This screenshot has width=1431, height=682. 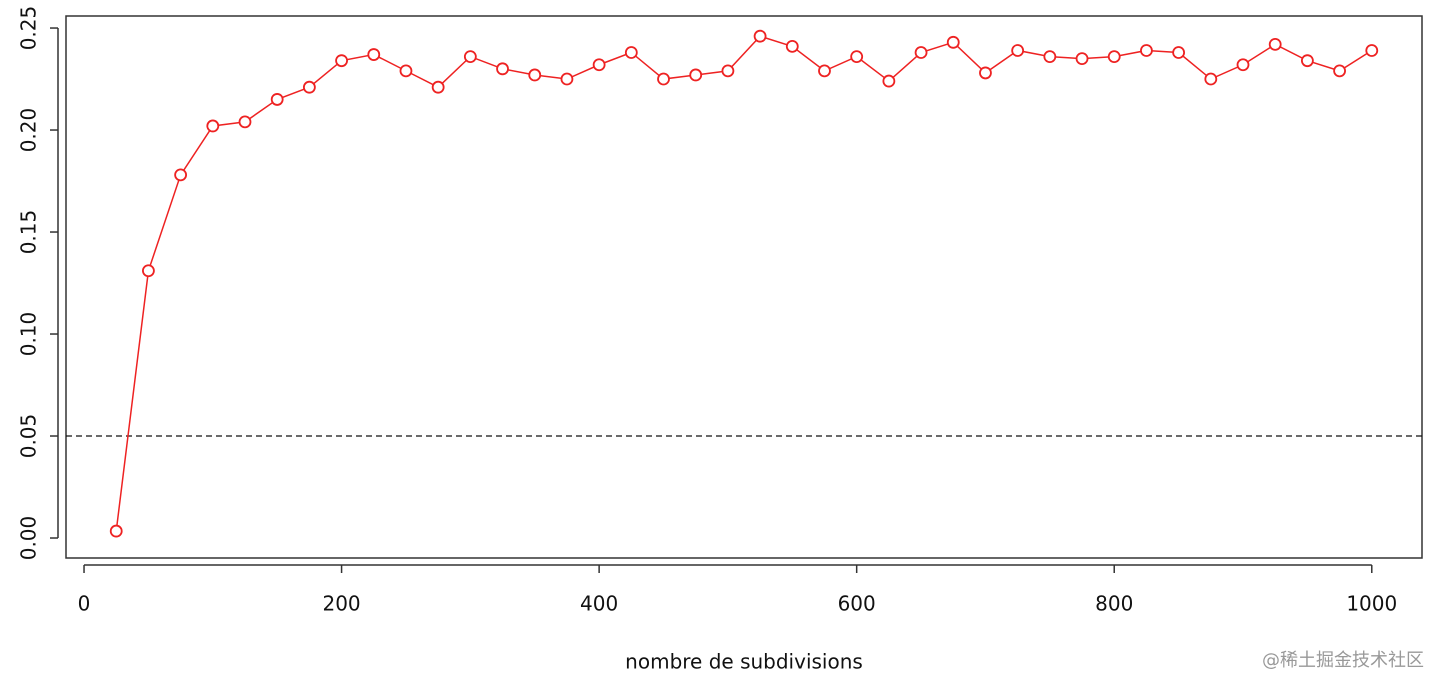 What do you see at coordinates (29, 130) in the screenshot?
I see `y-tick-label: 0.20` at bounding box center [29, 130].